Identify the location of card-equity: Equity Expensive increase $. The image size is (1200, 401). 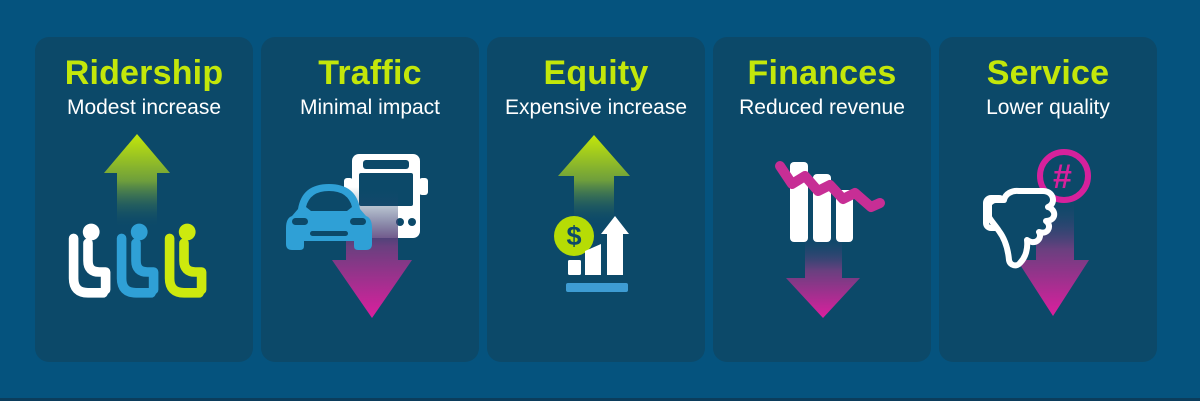
(596, 199).